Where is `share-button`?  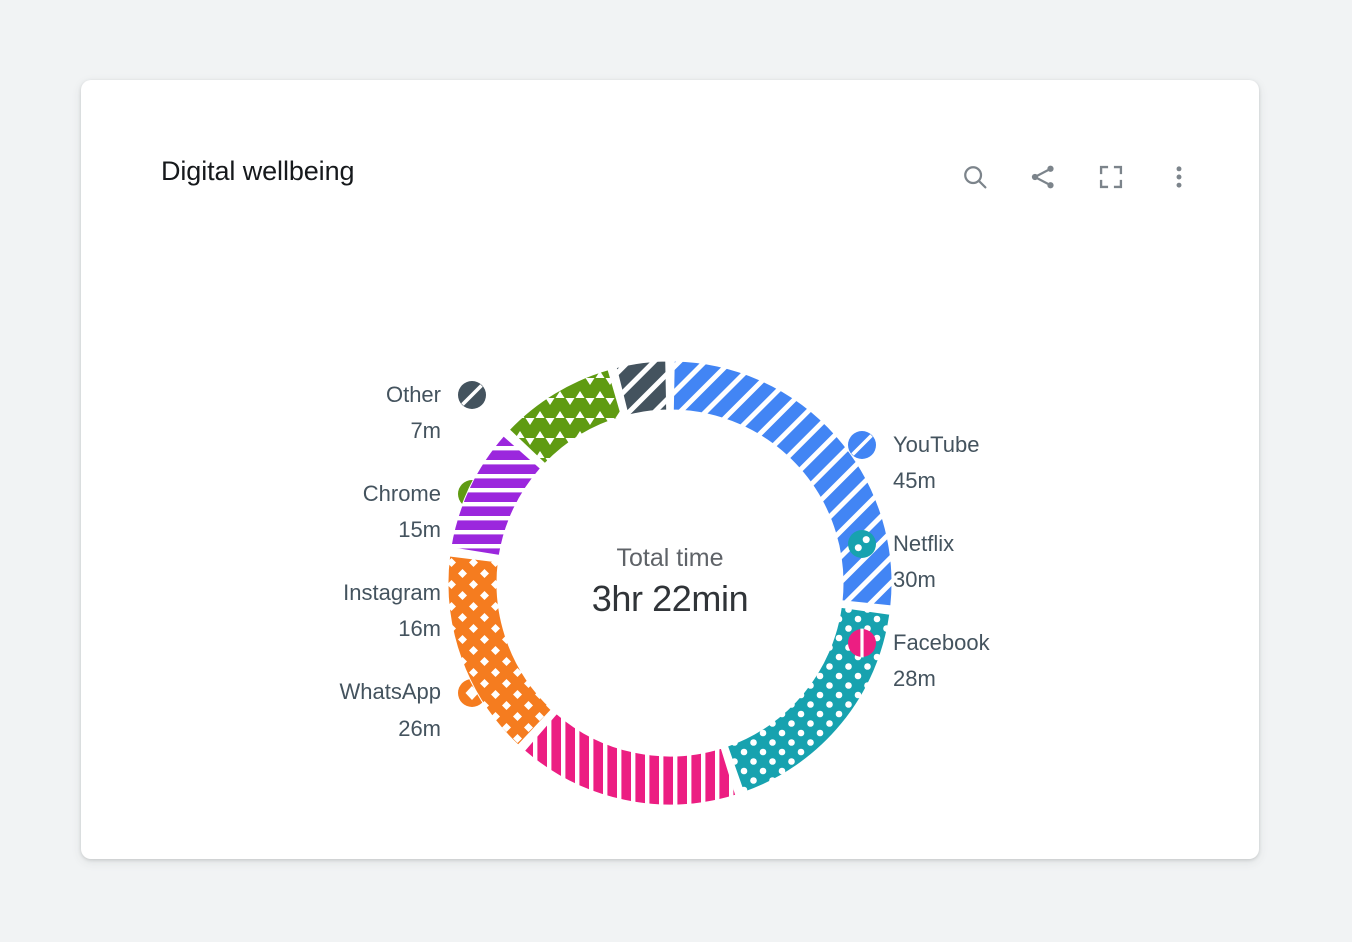 share-button is located at coordinates (1043, 177).